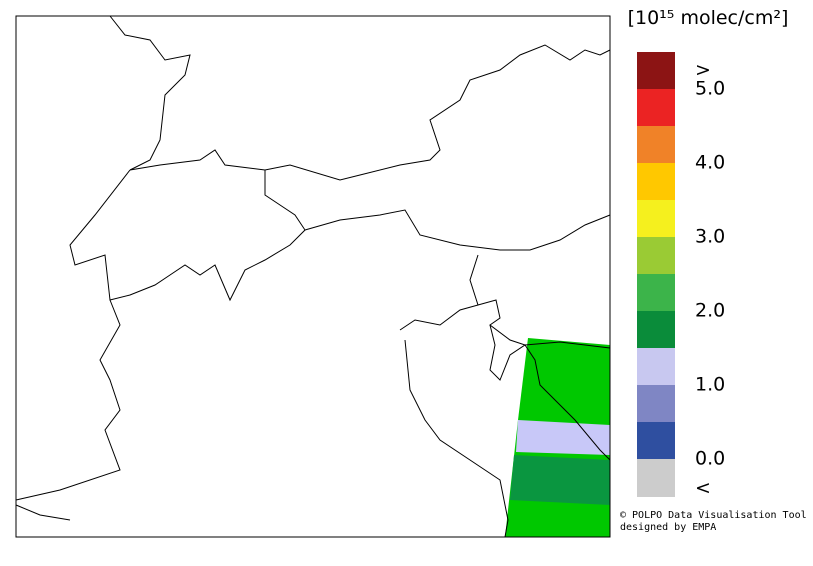  I want to click on tick-label: 4.0, so click(710, 163).